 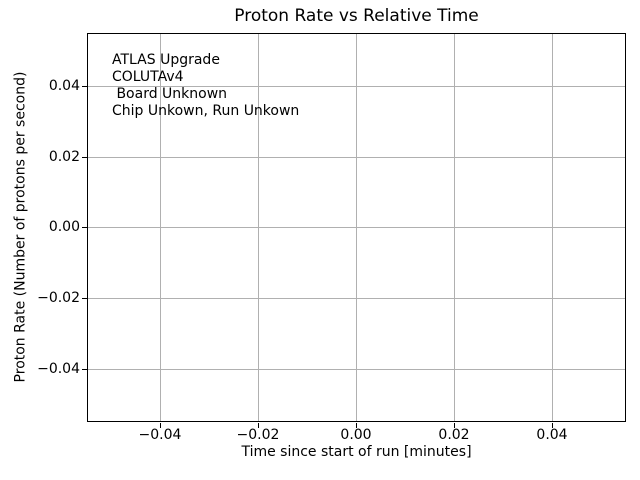 I want to click on y-tick-label: −0.02, so click(x=58, y=298).